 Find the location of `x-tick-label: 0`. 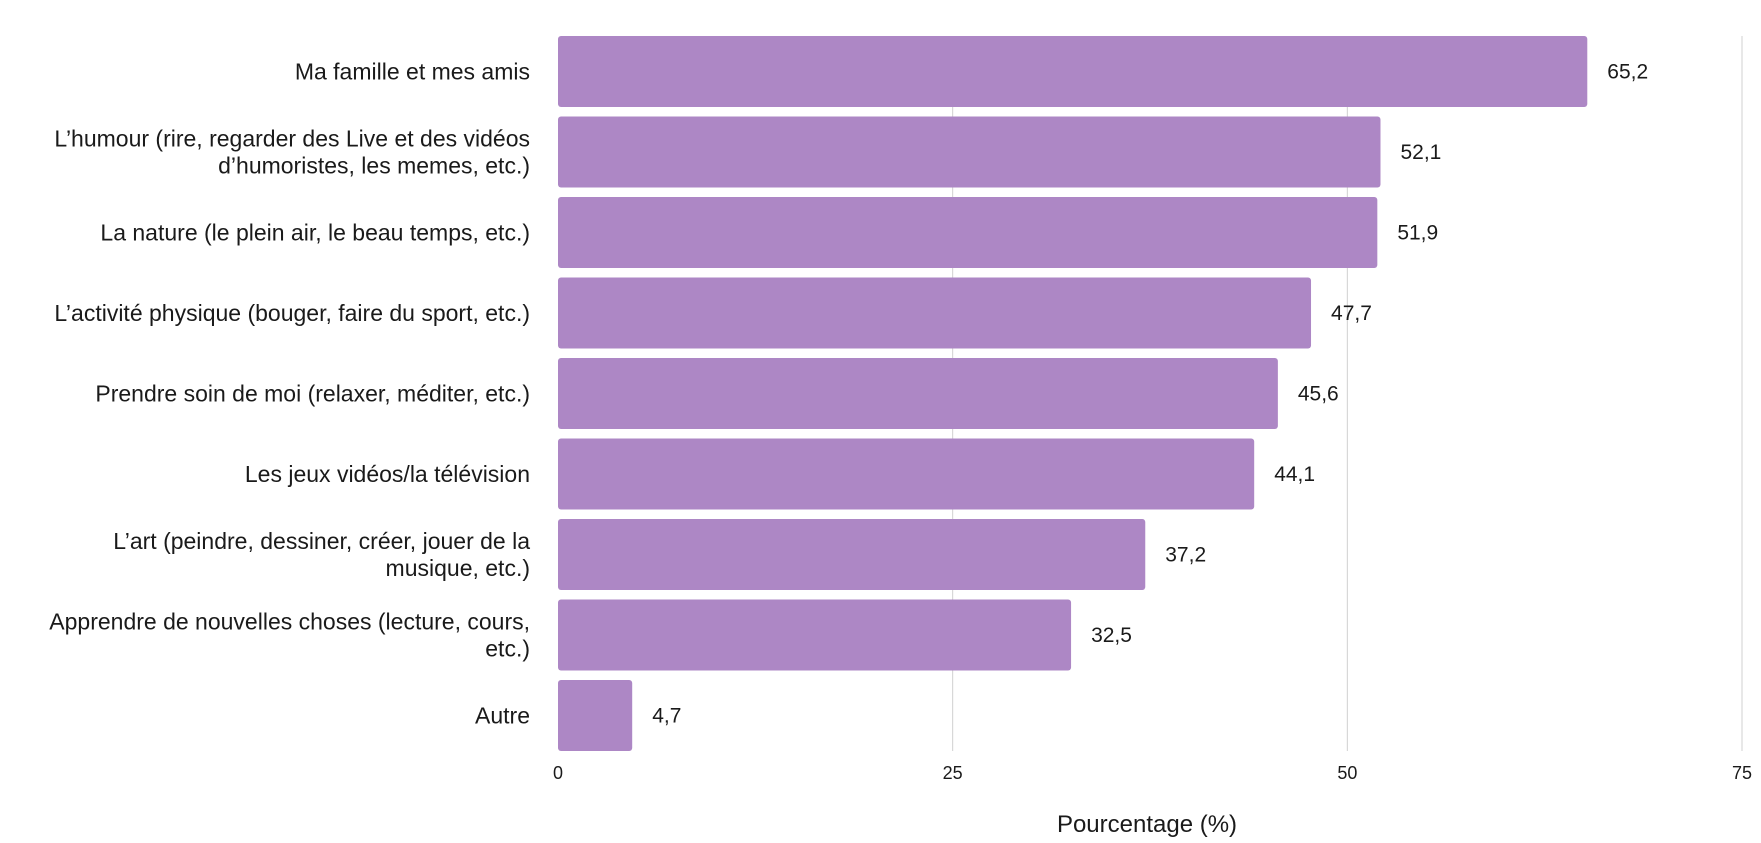

x-tick-label: 0 is located at coordinates (558, 773).